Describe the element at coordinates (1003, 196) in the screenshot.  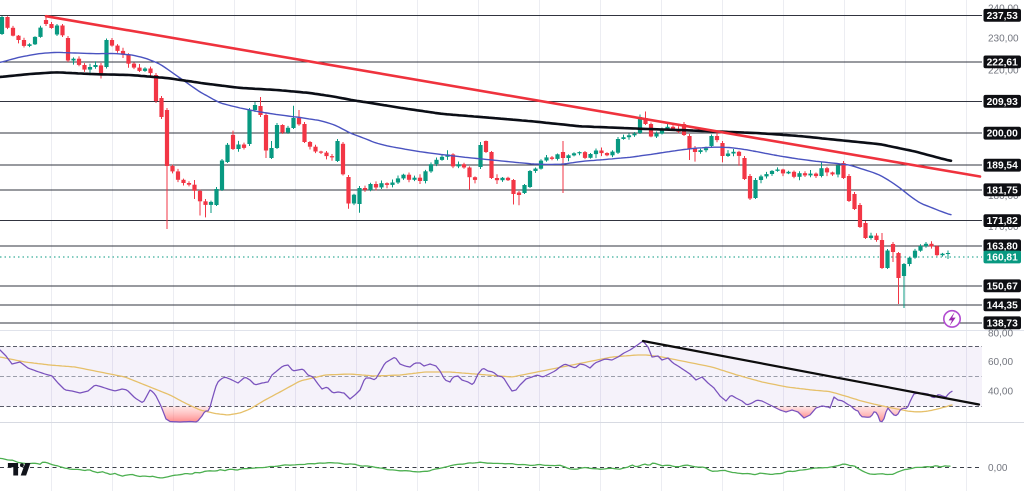
I see `svg-text: 180,00` at that location.